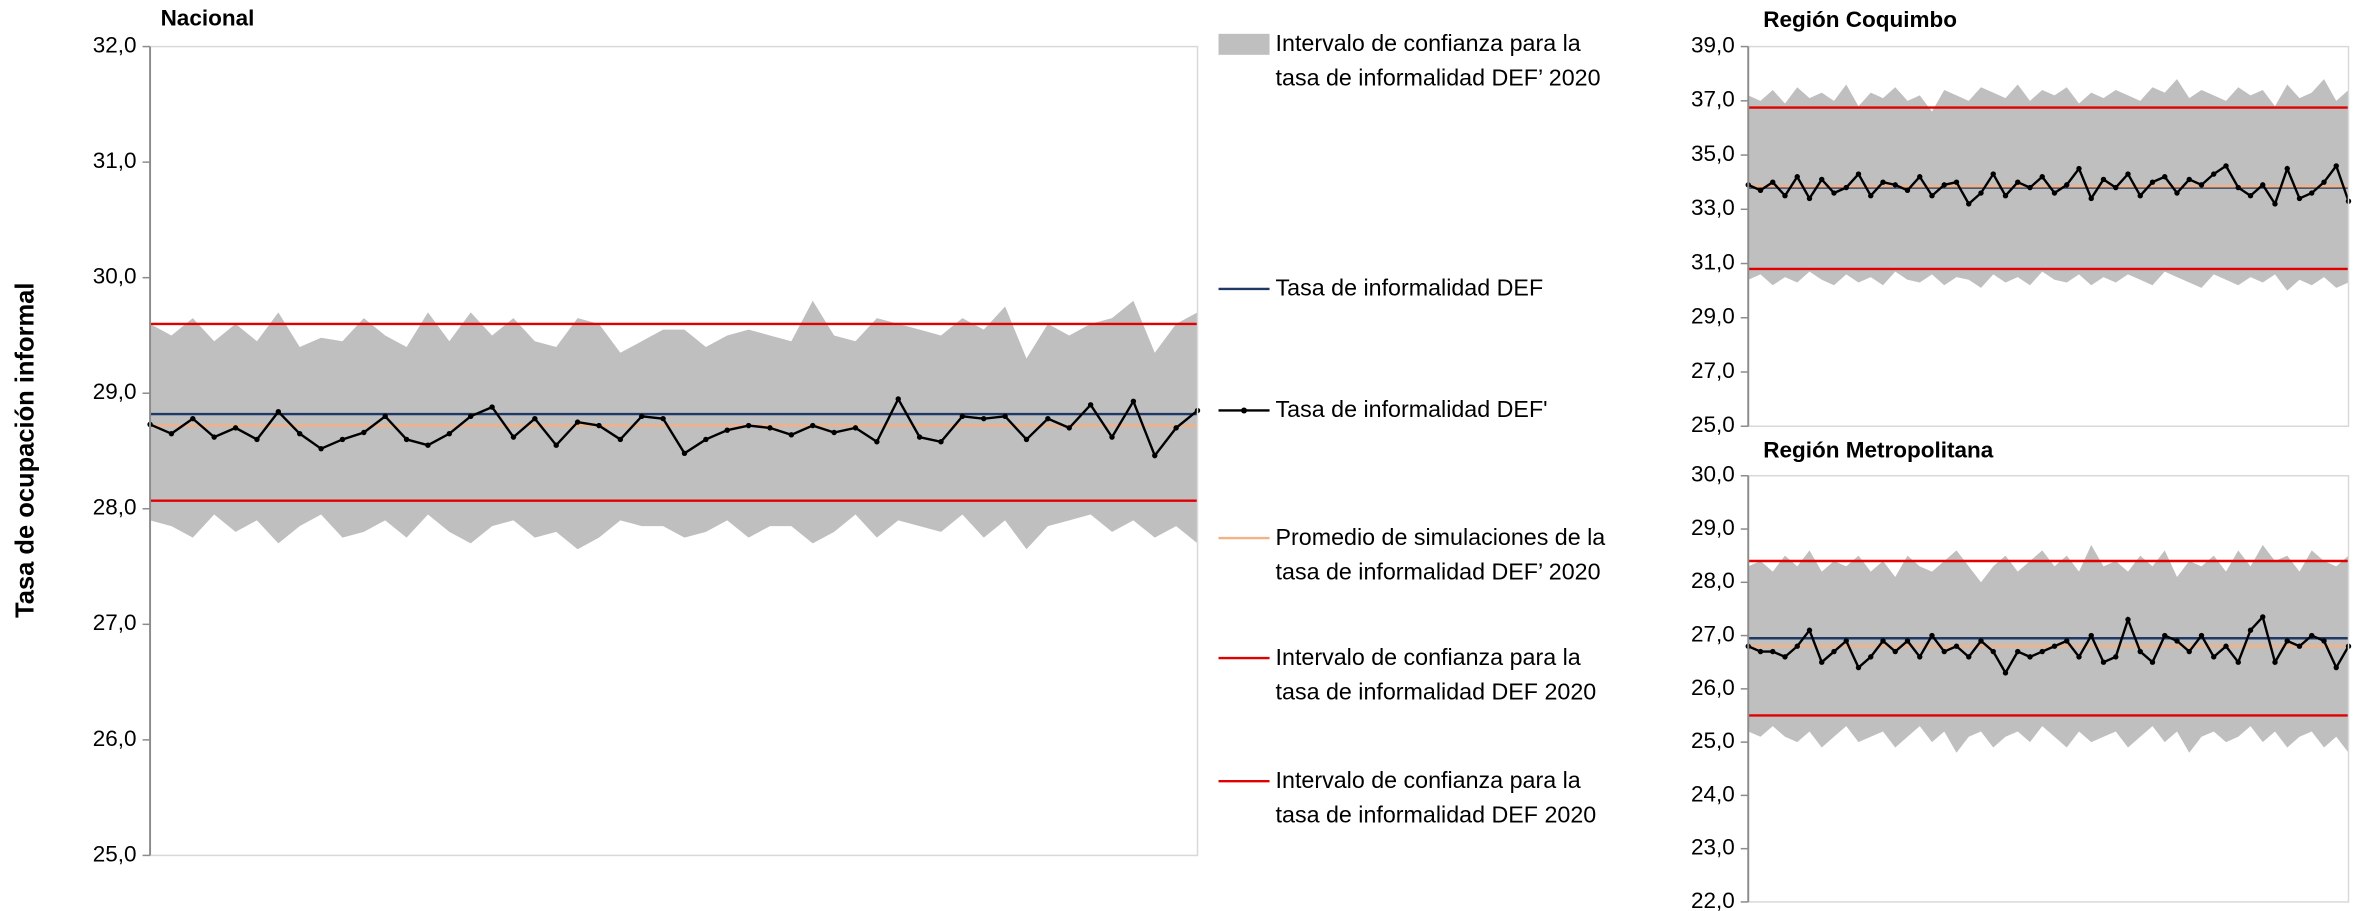  Describe the element at coordinates (1878, 450) in the screenshot. I see `chart-title: Región Metropolitana` at that location.